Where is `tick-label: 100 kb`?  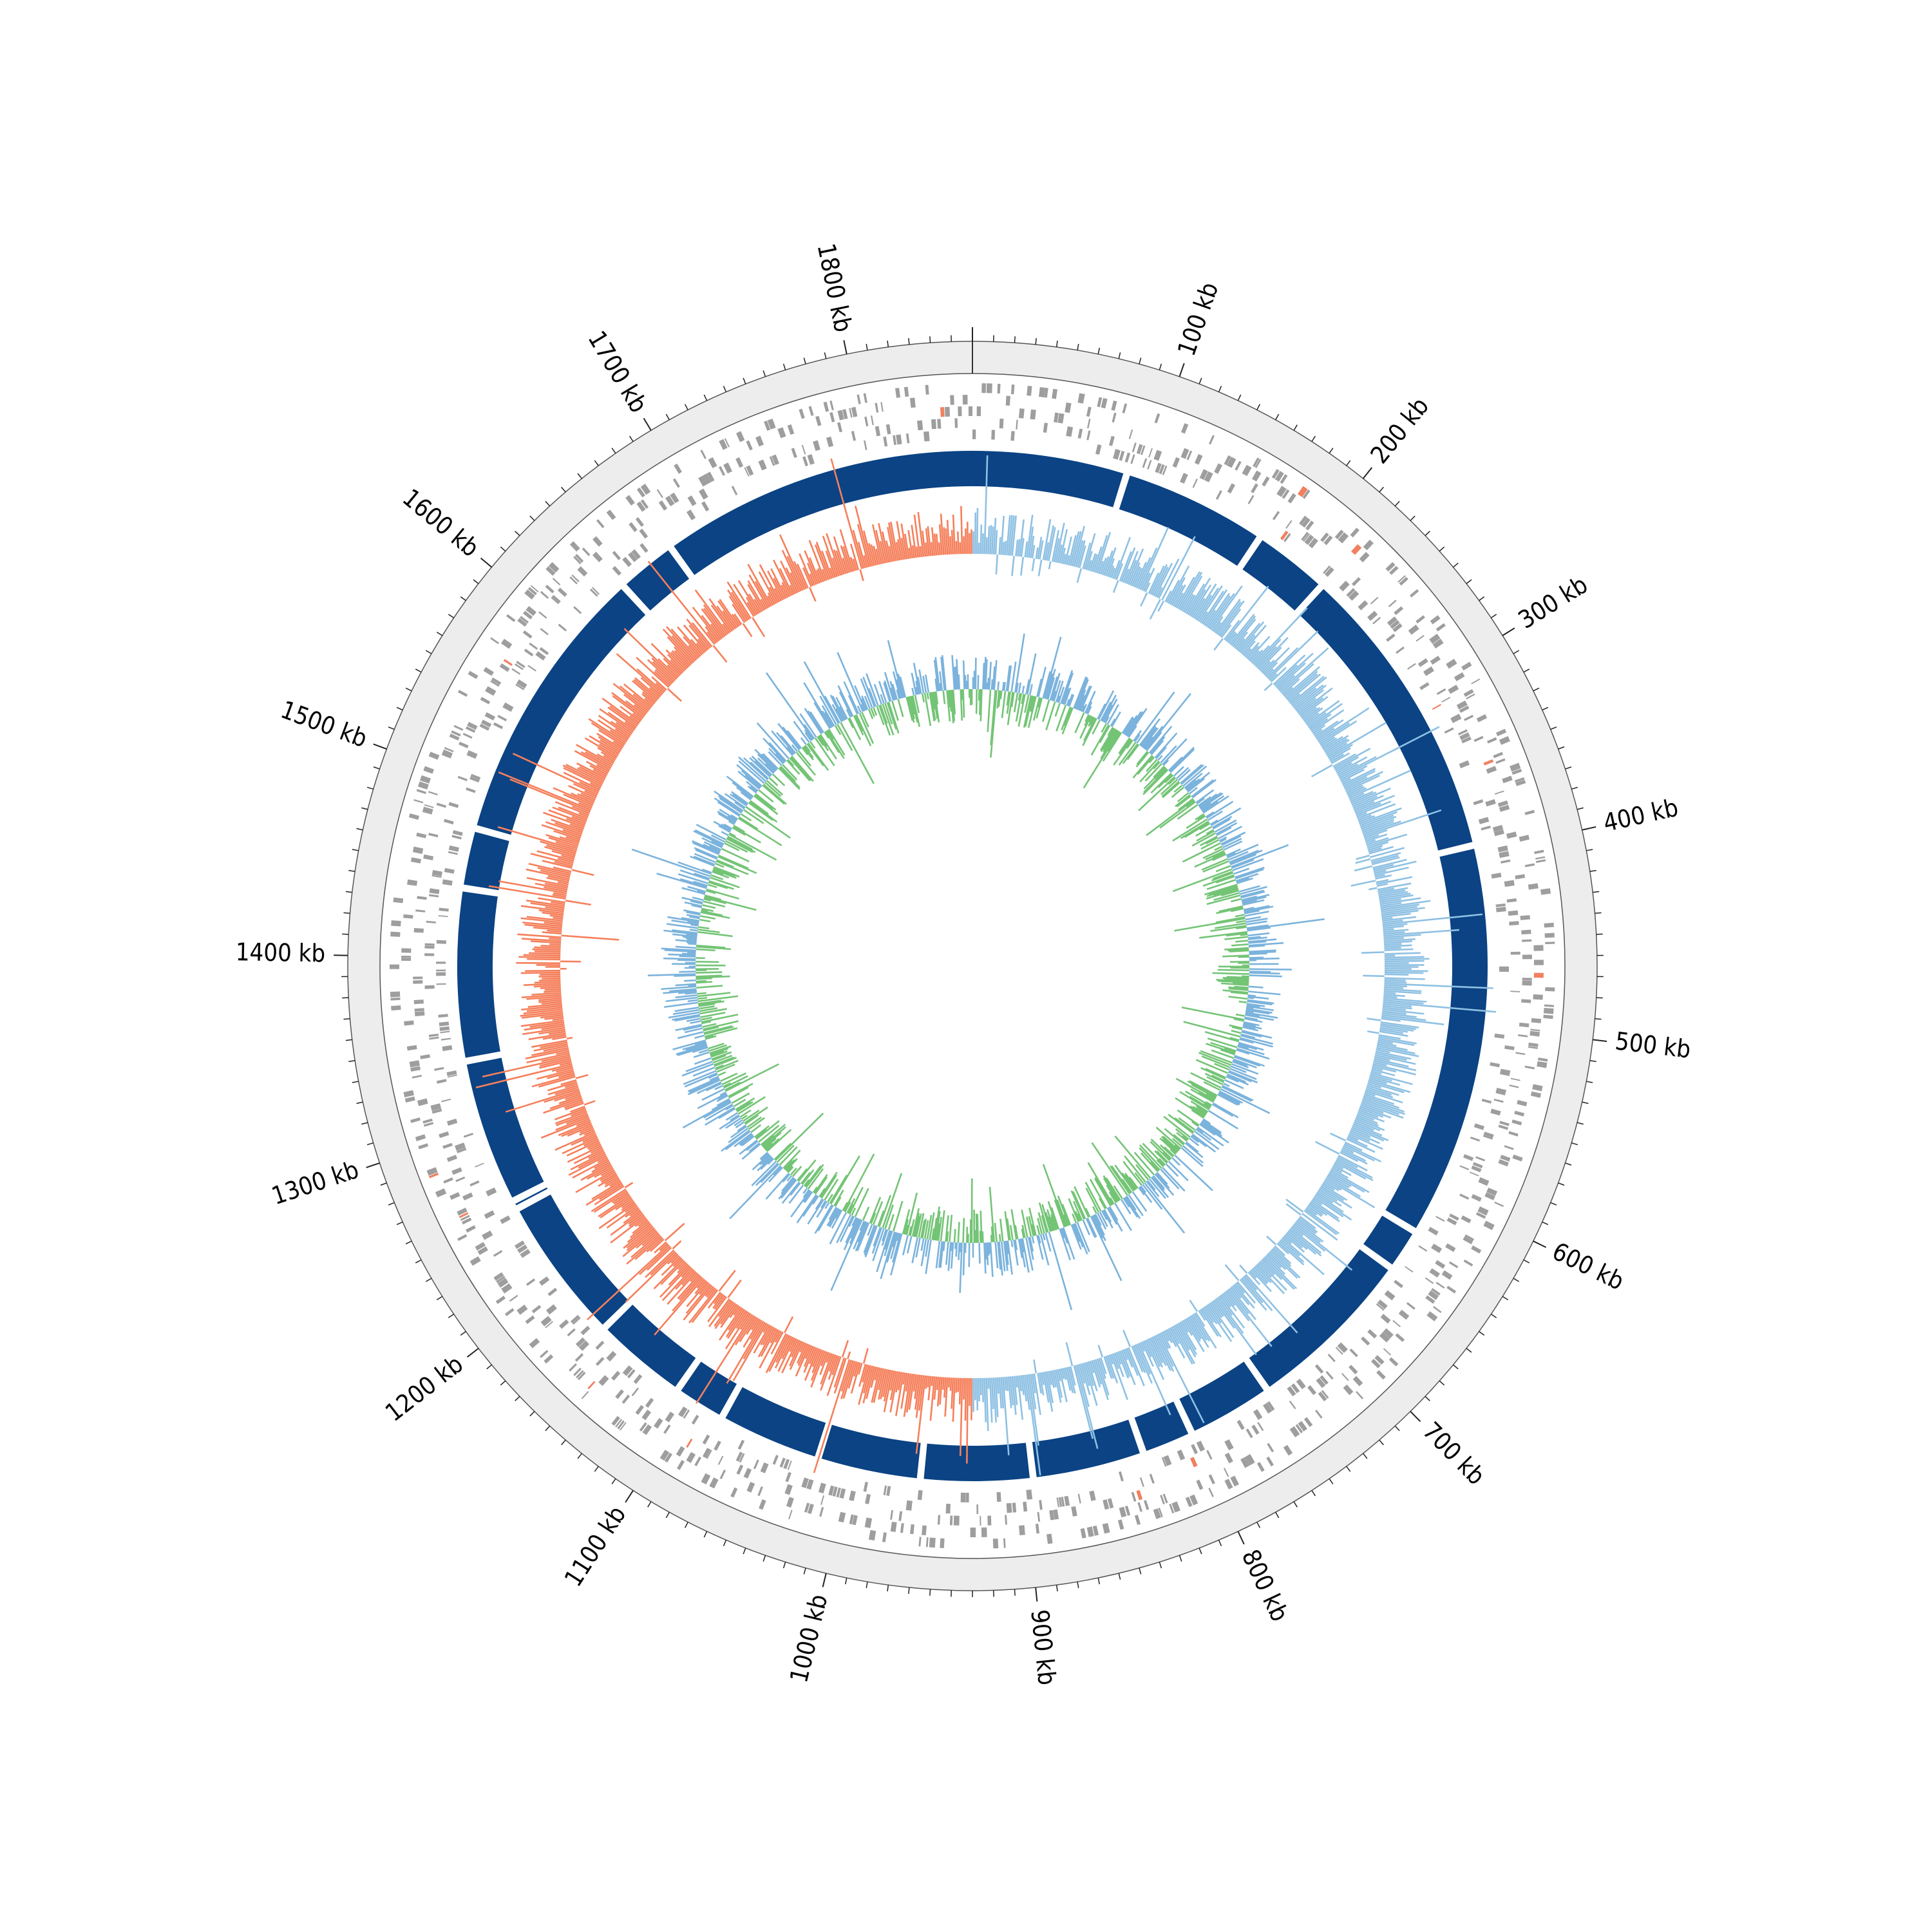 tick-label: 100 kb is located at coordinates (1198, 319).